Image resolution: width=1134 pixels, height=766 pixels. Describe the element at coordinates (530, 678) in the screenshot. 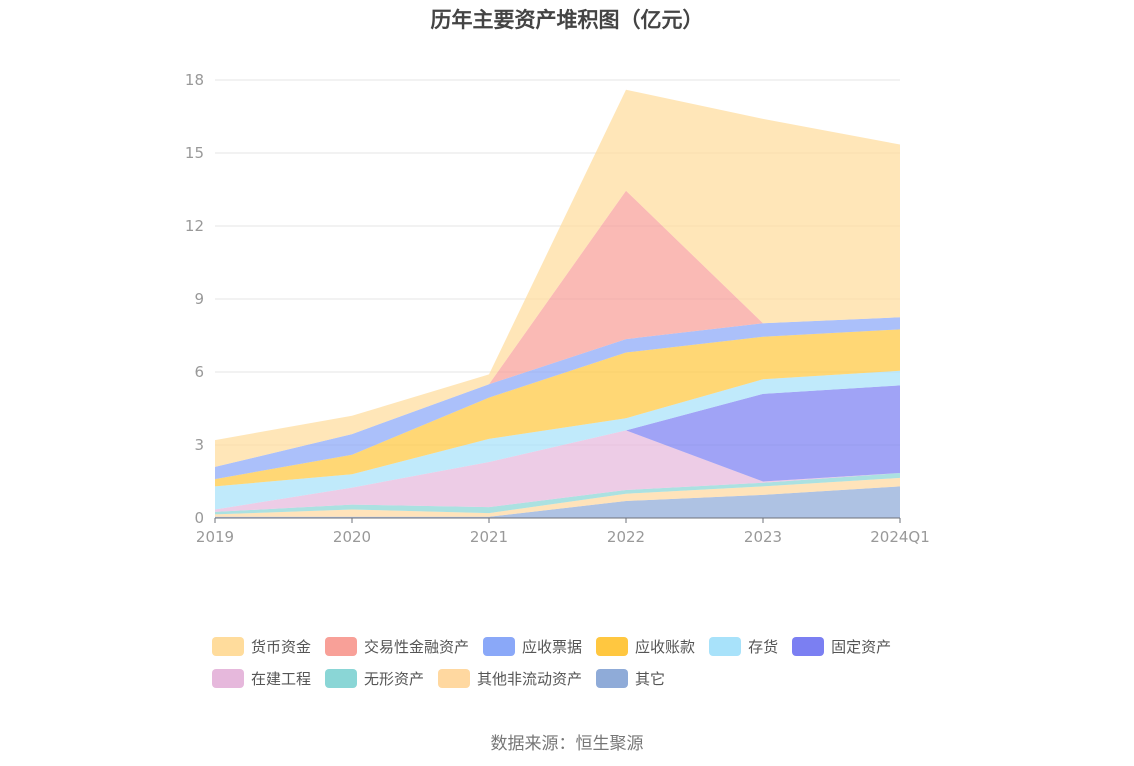

I see `legend-label: 其他非流动资产` at that location.